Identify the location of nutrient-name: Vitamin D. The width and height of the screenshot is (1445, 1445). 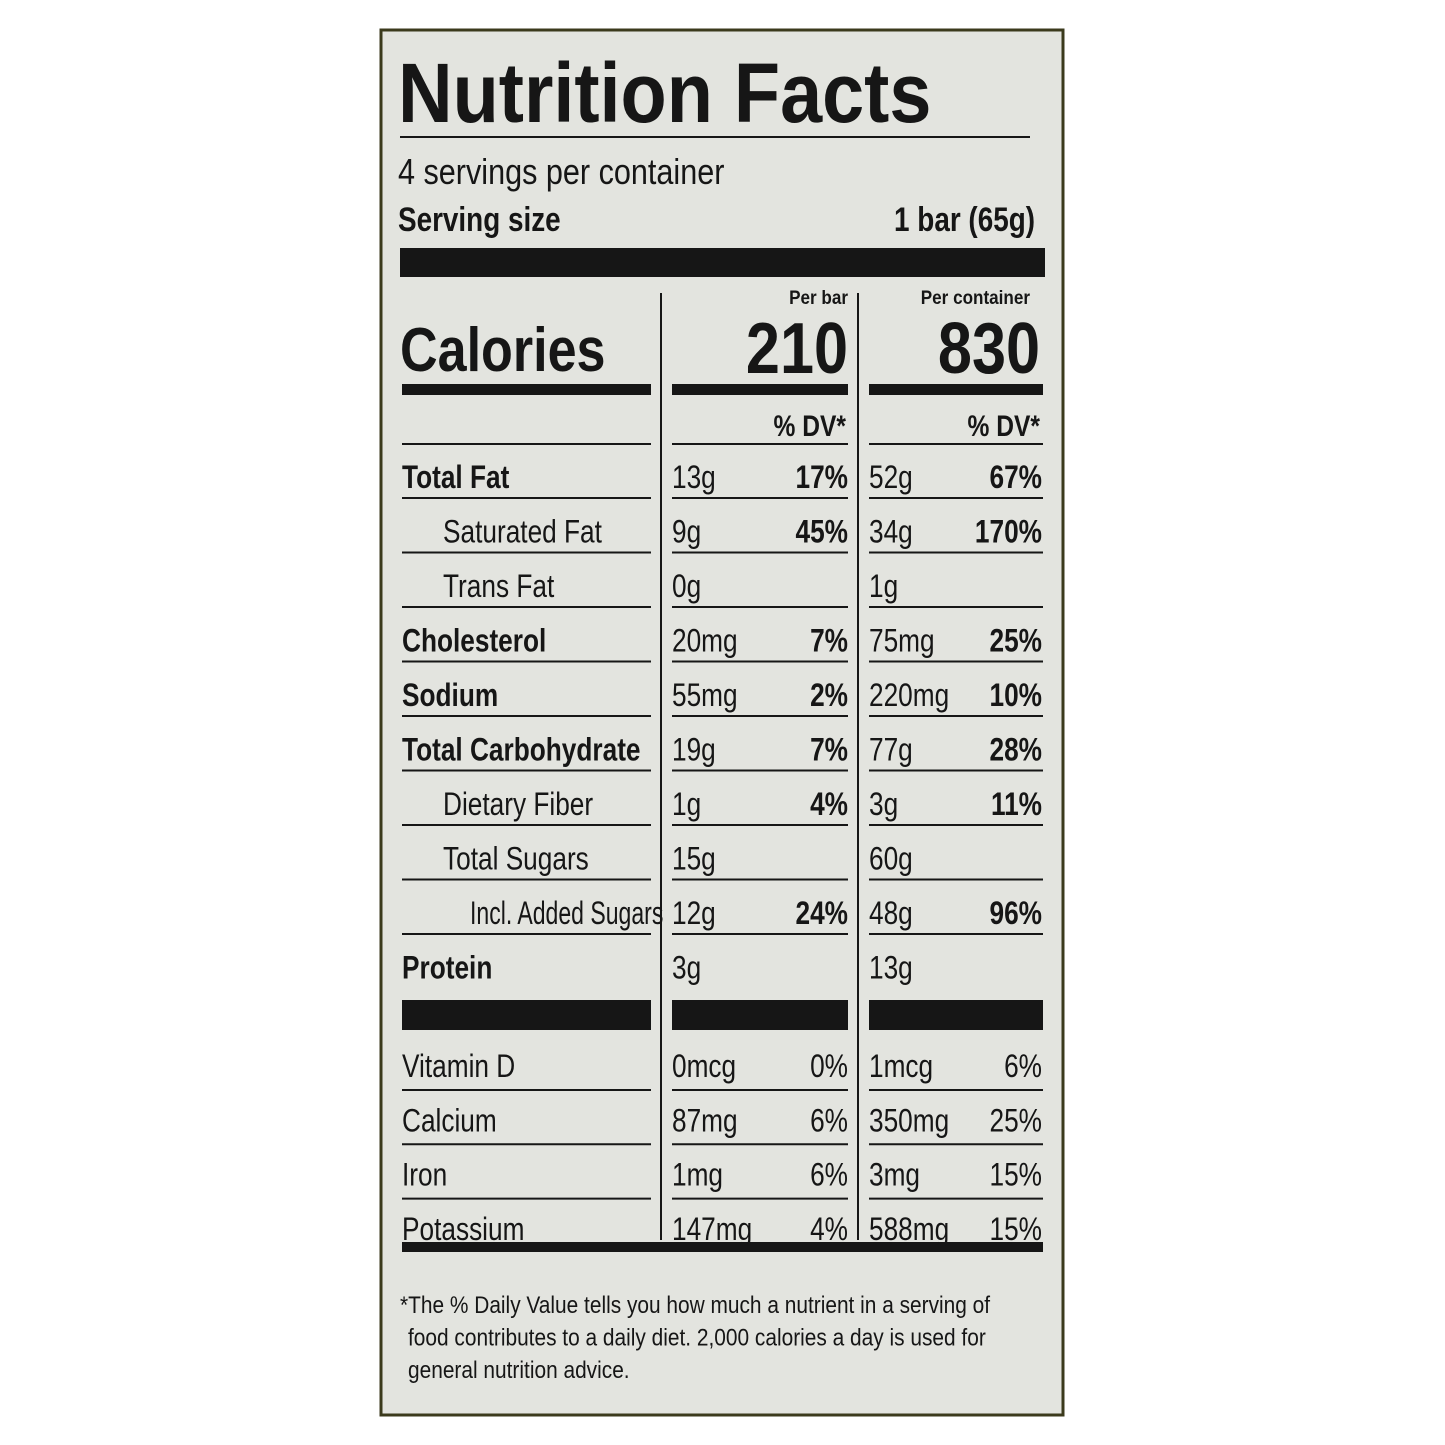
(458, 1067).